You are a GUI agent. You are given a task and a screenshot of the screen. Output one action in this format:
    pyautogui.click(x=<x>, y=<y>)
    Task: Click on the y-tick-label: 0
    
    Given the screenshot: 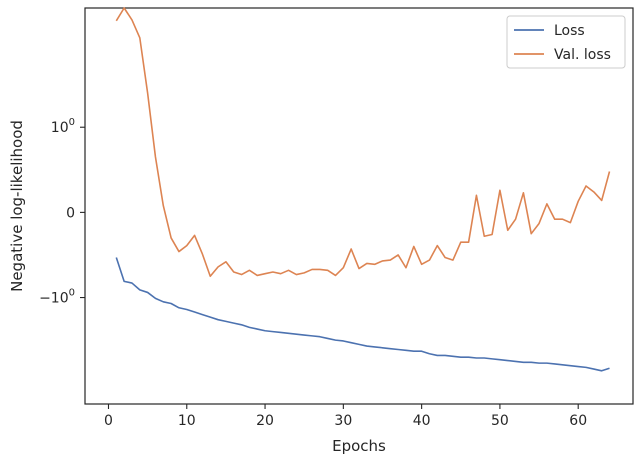 What is the action you would take?
    pyautogui.click(x=70, y=213)
    